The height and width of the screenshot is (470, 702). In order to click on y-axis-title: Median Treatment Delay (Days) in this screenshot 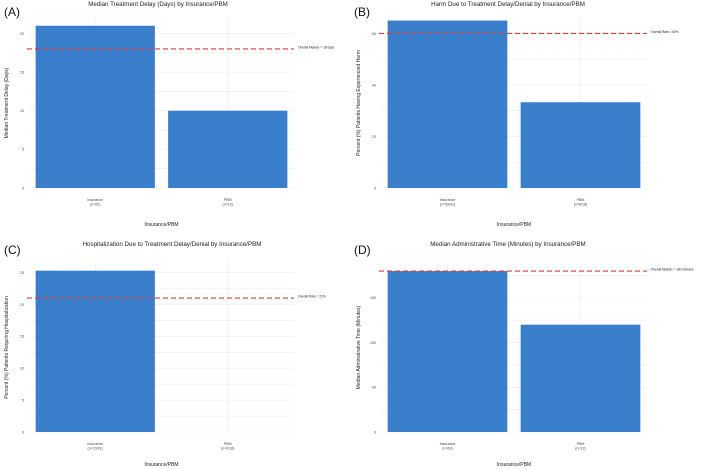, I will do `click(7, 102)`.